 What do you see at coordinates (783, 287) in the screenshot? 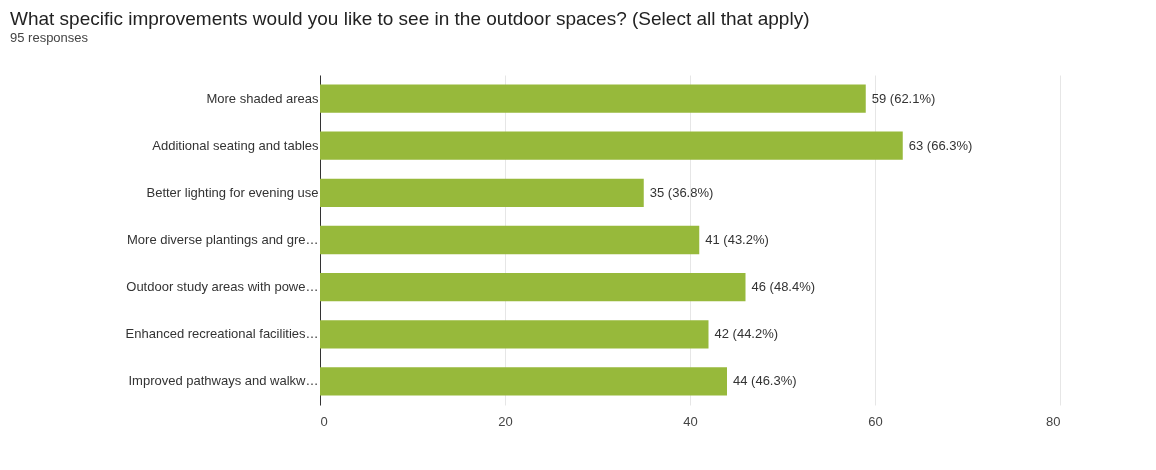
I see `data-label: 46 (48.4%)` at bounding box center [783, 287].